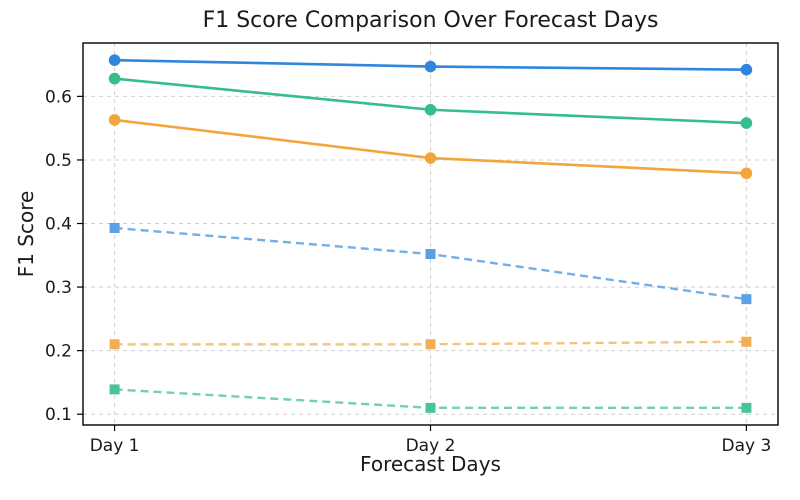  I want to click on x-axis-label: Forecast Days, so click(430, 464).